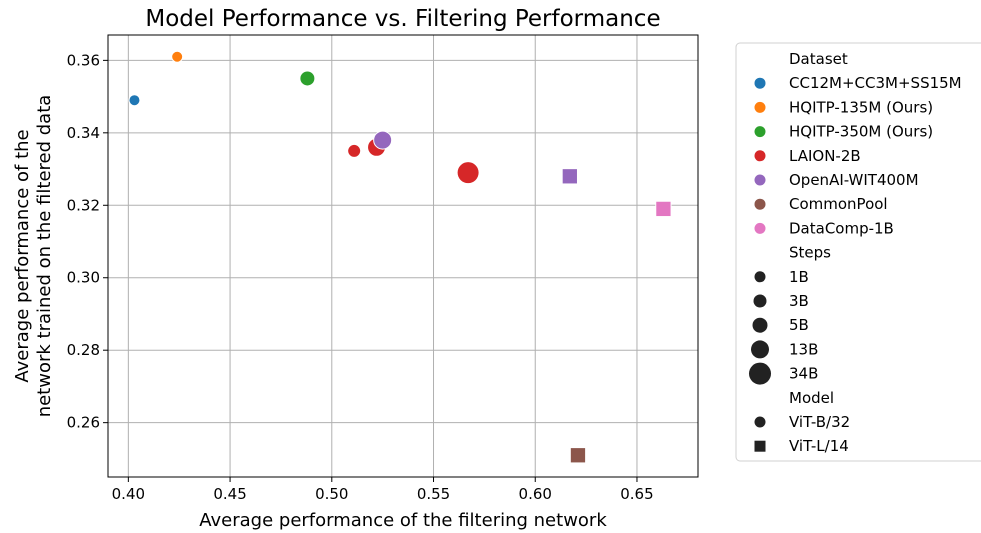 The height and width of the screenshot is (533, 981). I want to click on legend-title-model: Model, so click(811, 398).